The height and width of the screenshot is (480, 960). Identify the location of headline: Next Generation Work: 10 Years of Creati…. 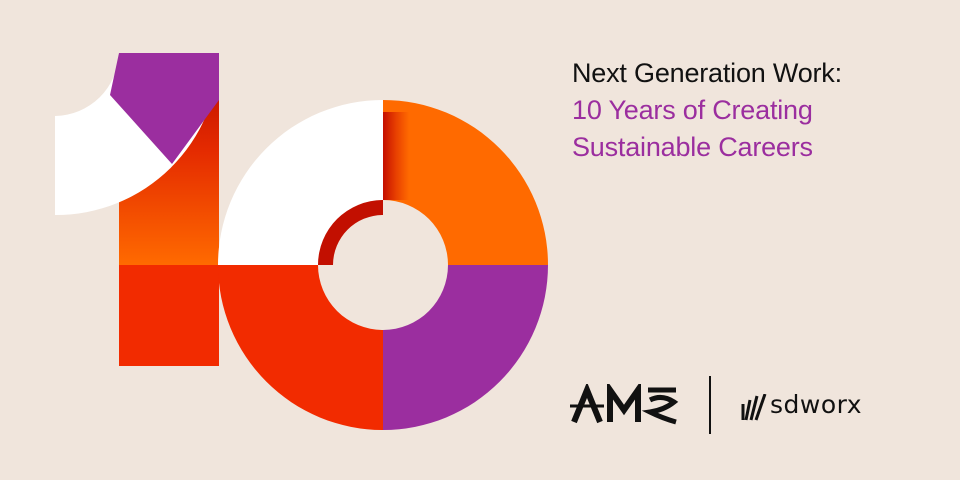
(762, 110).